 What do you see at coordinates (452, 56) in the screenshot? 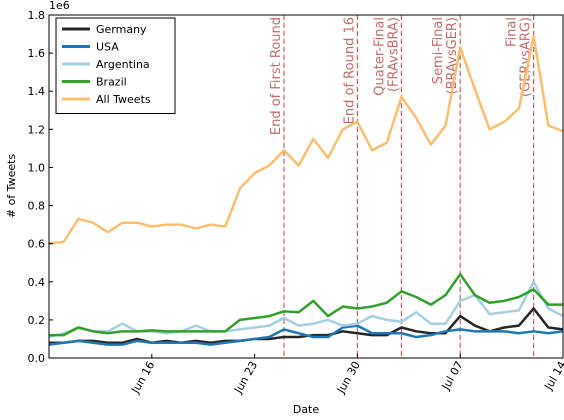
I see `annotation-line-text: (BRAvsGER)` at bounding box center [452, 56].